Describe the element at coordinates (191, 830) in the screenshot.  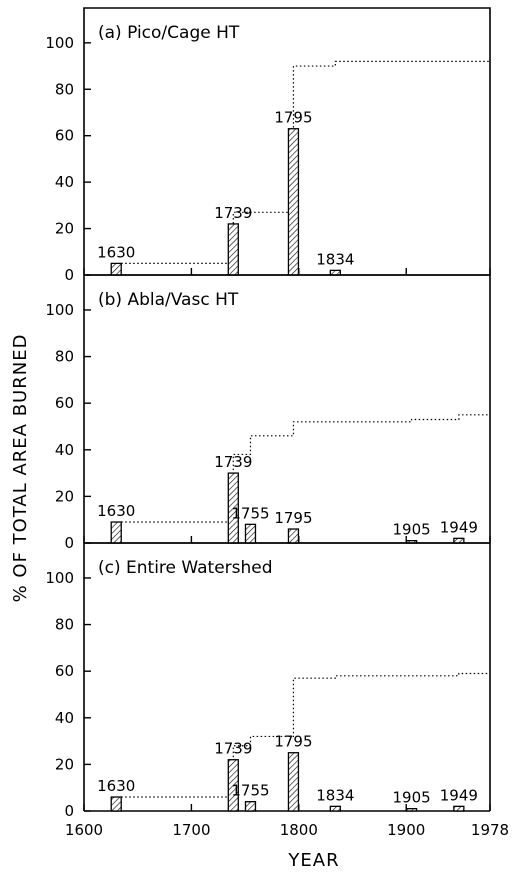
I see `x-tick-label: 1700` at that location.